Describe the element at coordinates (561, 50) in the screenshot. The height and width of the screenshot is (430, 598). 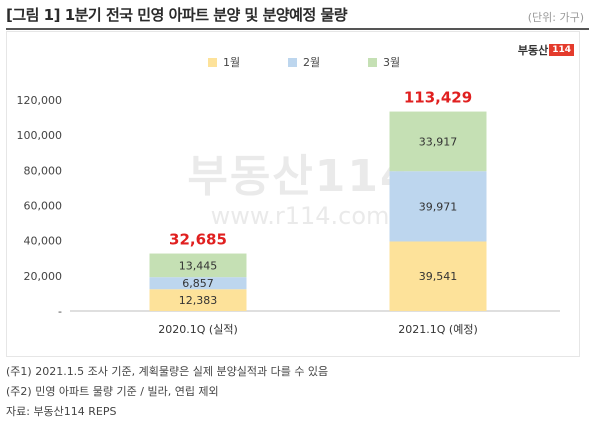
I see `logo-box: 114` at that location.